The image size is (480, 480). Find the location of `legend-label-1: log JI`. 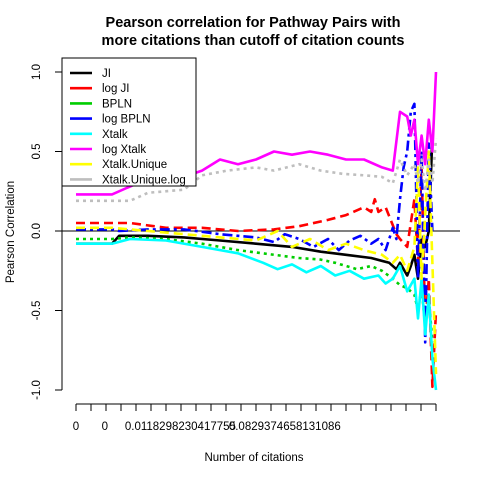

legend-label-1: log JI is located at coordinates (116, 89).